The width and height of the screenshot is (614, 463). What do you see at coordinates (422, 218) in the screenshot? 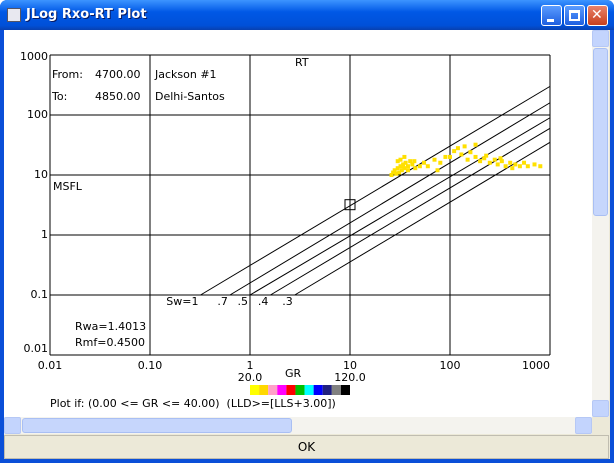
I see `sw-line` at bounding box center [422, 218].